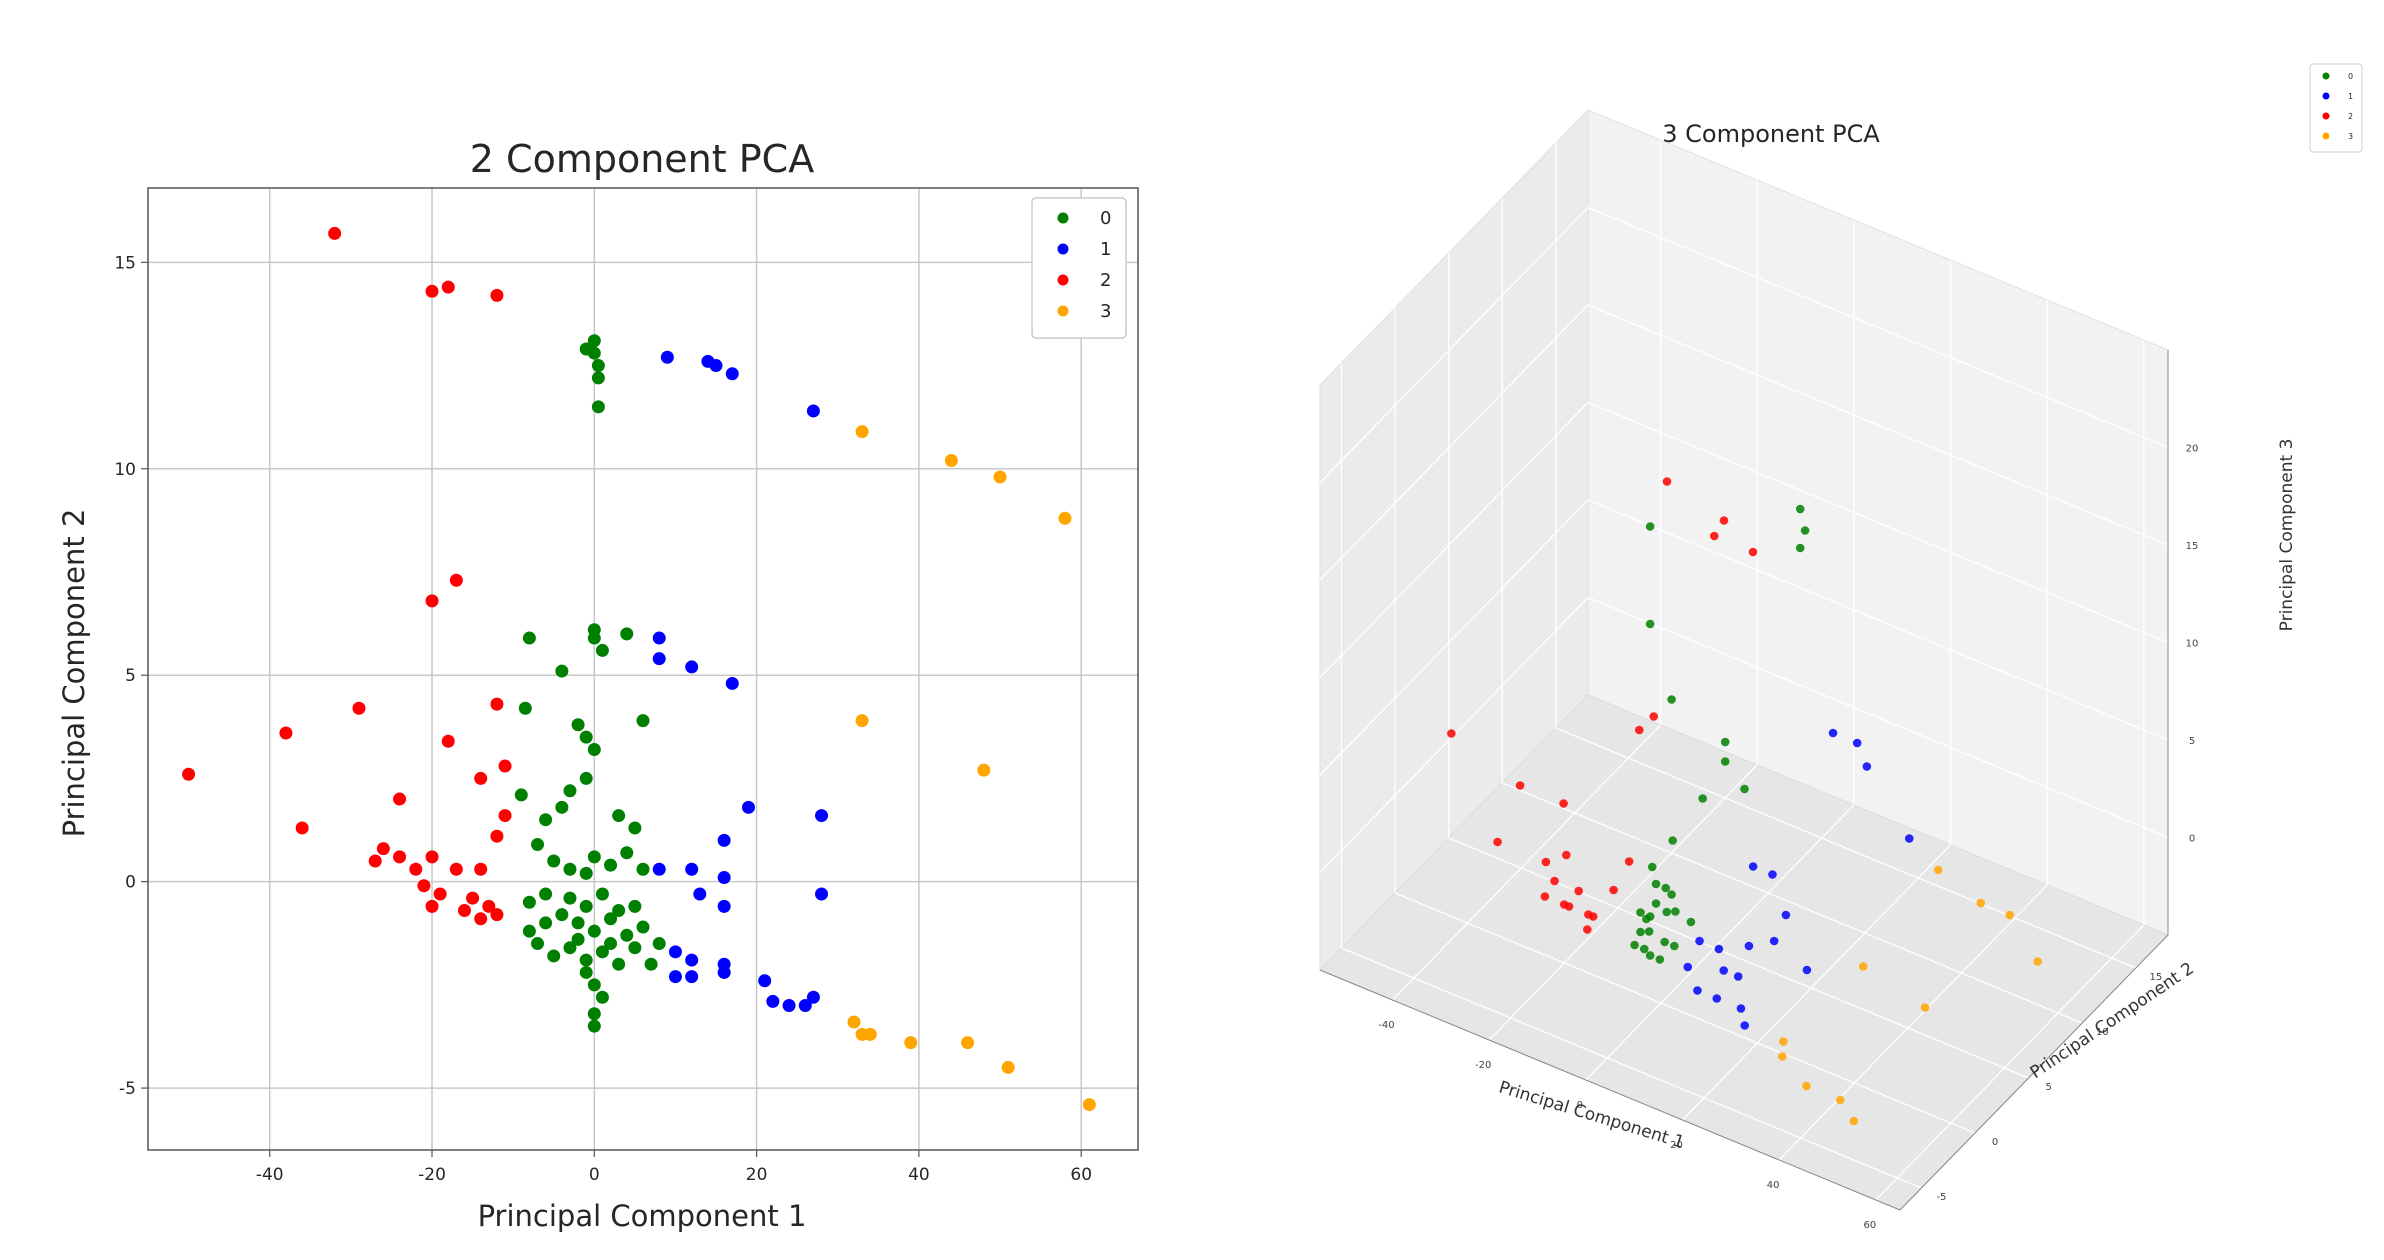  What do you see at coordinates (919, 1175) in the screenshot?
I see `x-tick-label: 40` at bounding box center [919, 1175].